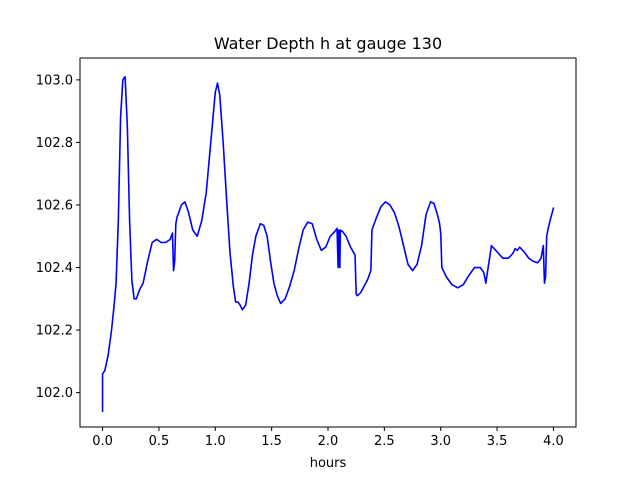 The width and height of the screenshot is (640, 480). I want to click on y-tick-label: 102.8, so click(54, 143).